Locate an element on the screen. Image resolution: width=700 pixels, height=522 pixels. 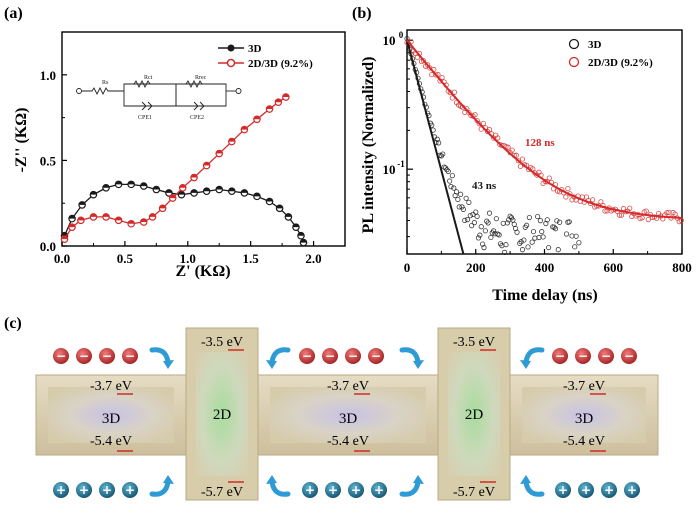
circuit-node-left is located at coordinates (79, 91).